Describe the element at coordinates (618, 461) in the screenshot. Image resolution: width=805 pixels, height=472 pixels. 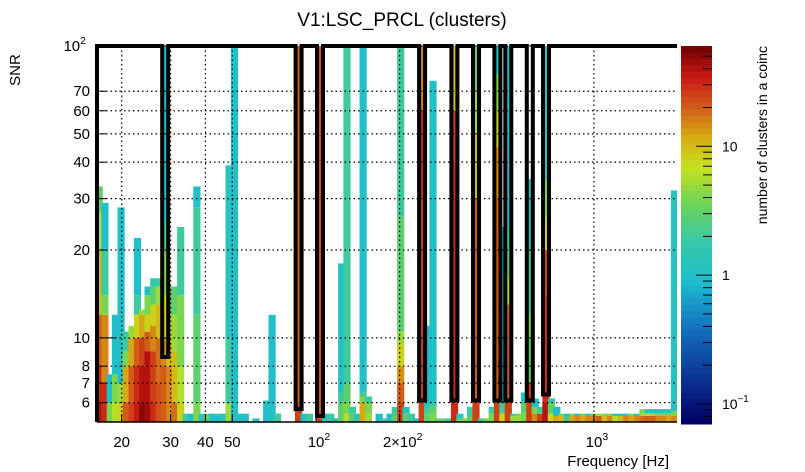
I see `x-axis-label: Frequency [Hz]` at that location.